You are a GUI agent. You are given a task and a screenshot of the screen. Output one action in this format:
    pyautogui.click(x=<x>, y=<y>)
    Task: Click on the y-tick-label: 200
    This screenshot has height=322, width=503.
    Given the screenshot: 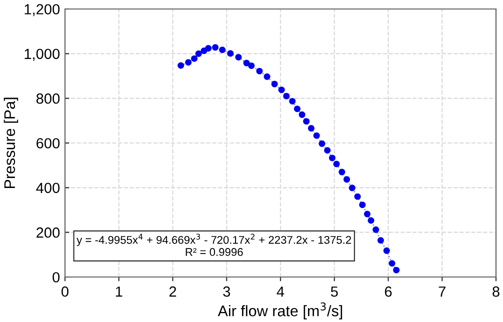 What is the action you would take?
    pyautogui.click(x=48, y=232)
    